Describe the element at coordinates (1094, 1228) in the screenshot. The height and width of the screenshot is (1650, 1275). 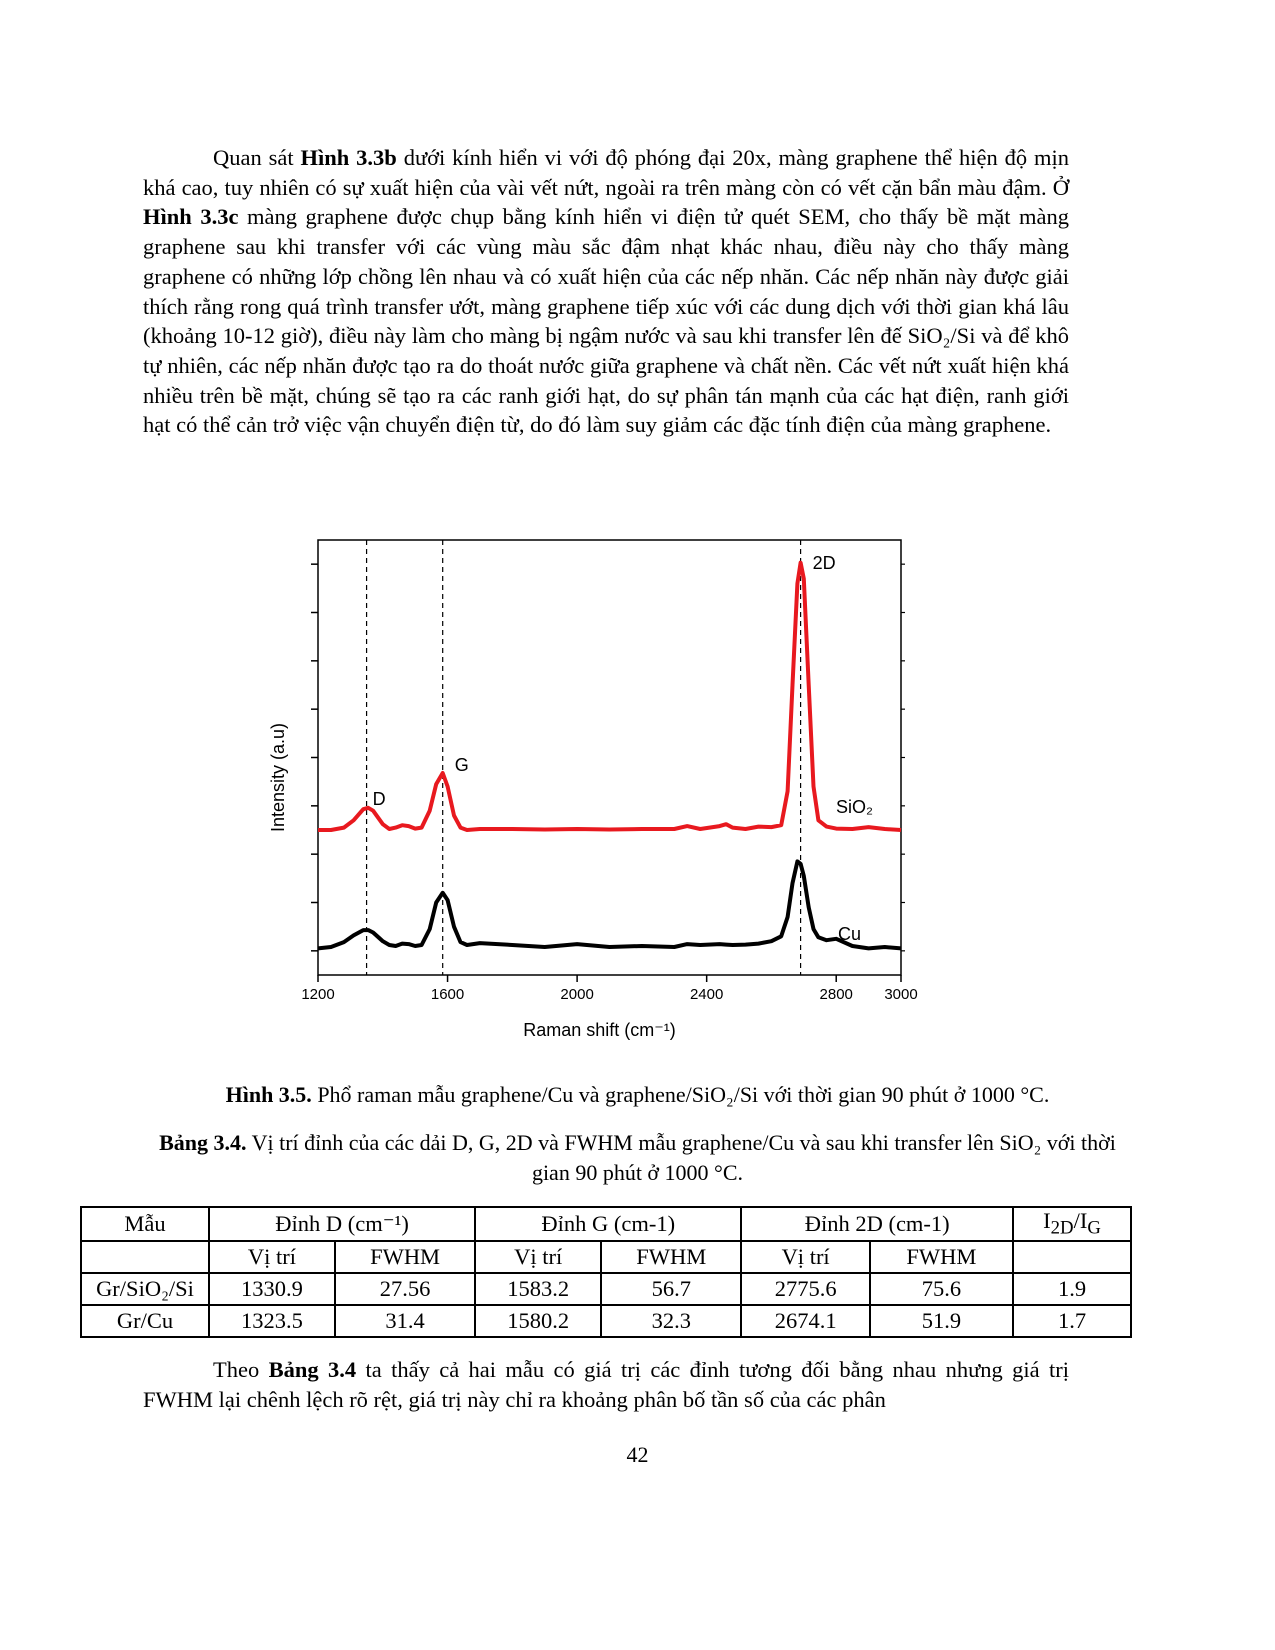
I see `subscript: G` at that location.